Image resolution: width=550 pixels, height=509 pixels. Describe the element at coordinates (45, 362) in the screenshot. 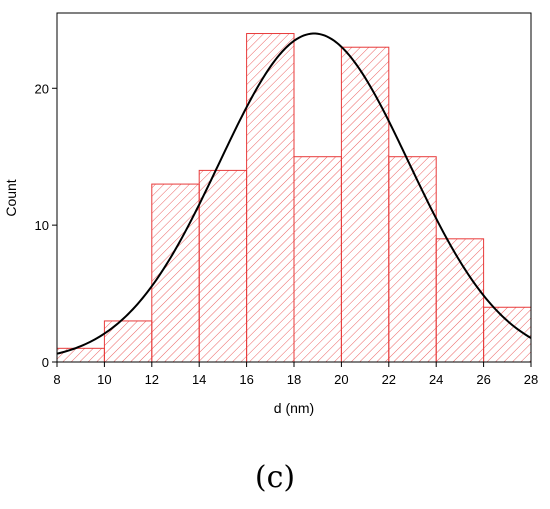

I see `y-tick-label: 0` at that location.